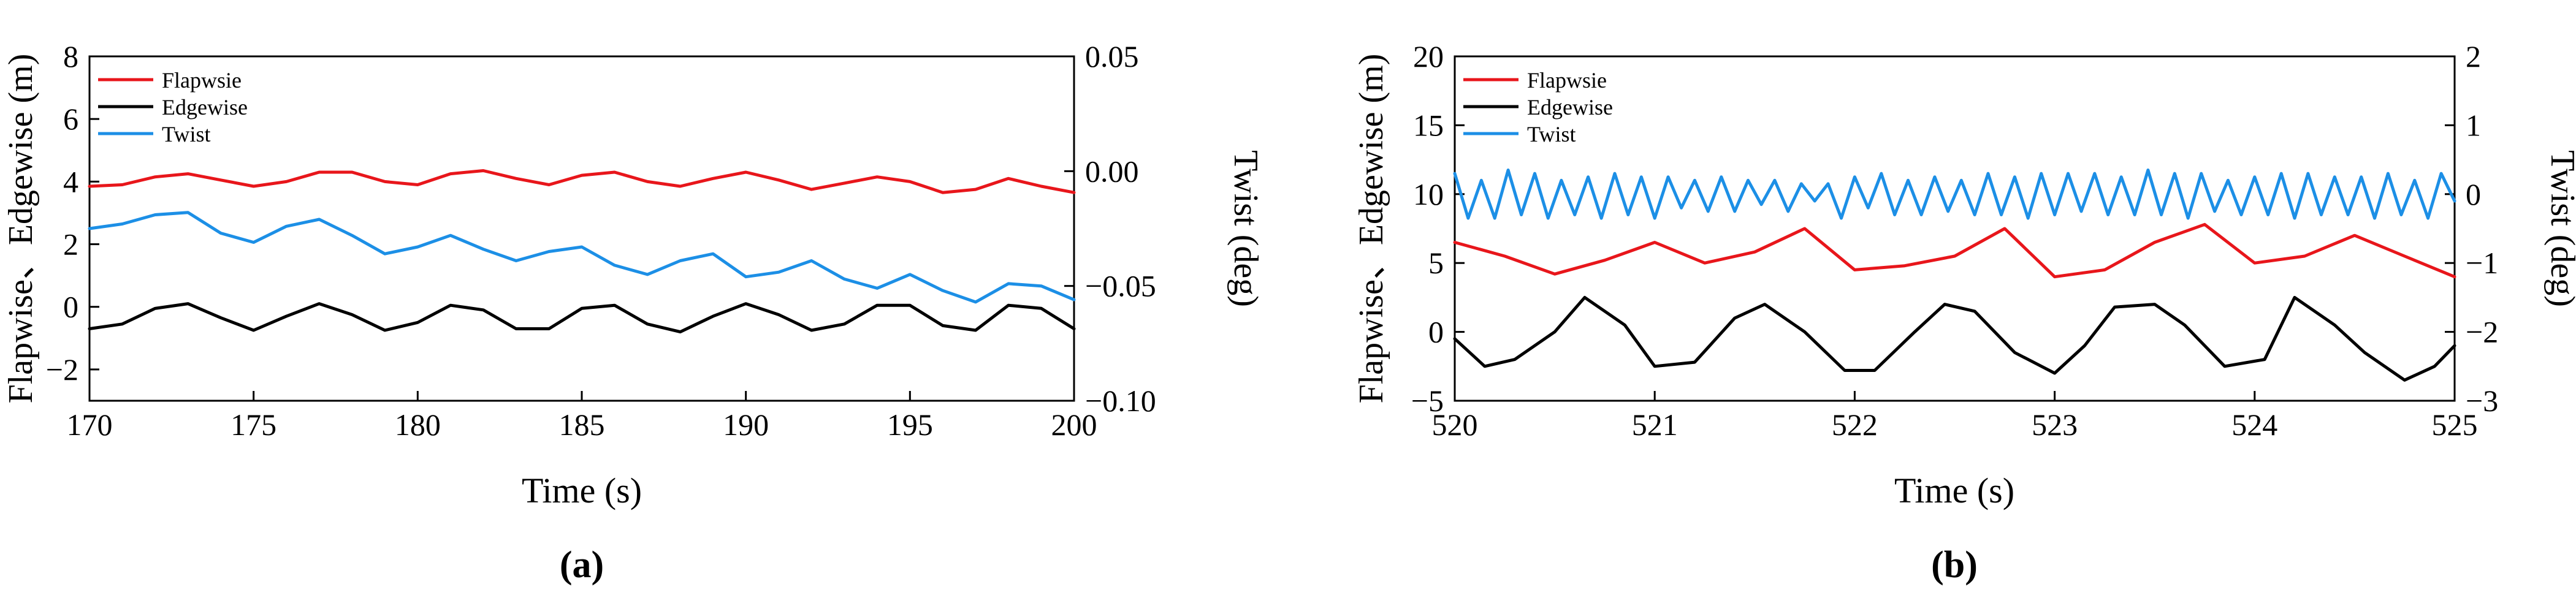 The image size is (2576, 595). I want to click on left-tick-label: 2, so click(70, 244).